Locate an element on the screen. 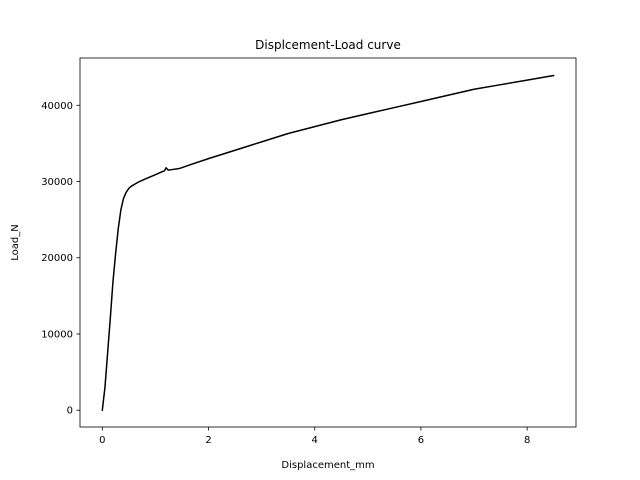 The height and width of the screenshot is (480, 640). x-tick-label: 6 is located at coordinates (421, 440).